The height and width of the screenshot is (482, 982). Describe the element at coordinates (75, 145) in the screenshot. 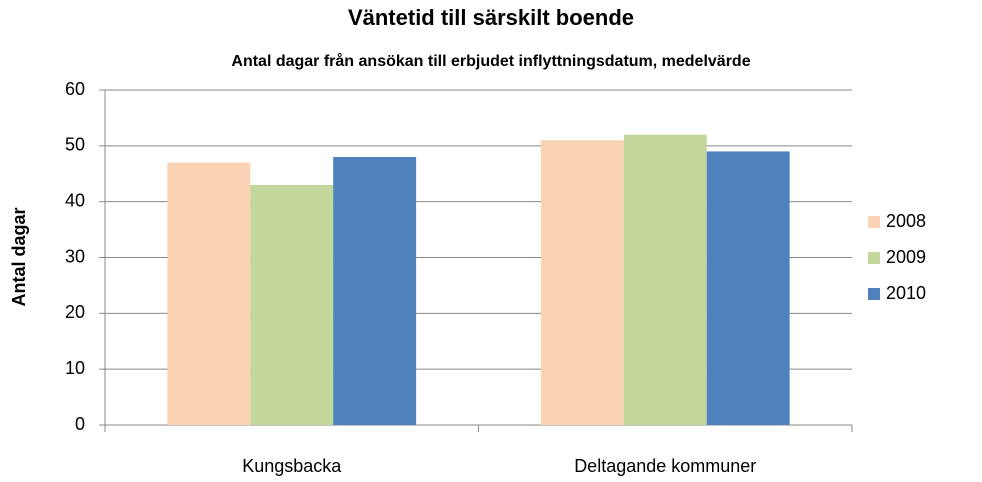

I see `y-tick-label: 50` at that location.